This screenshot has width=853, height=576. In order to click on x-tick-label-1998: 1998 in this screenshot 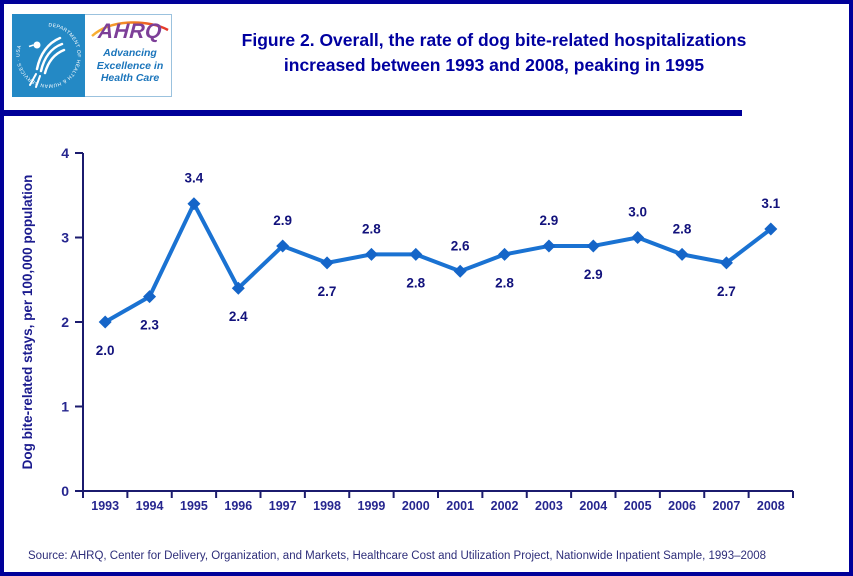, I will do `click(327, 506)`.